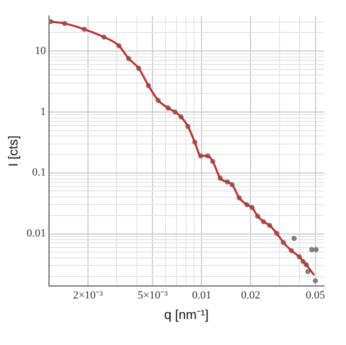 The image size is (346, 345). Describe the element at coordinates (43, 112) in the screenshot. I see `y-tick-label: 1` at that location.